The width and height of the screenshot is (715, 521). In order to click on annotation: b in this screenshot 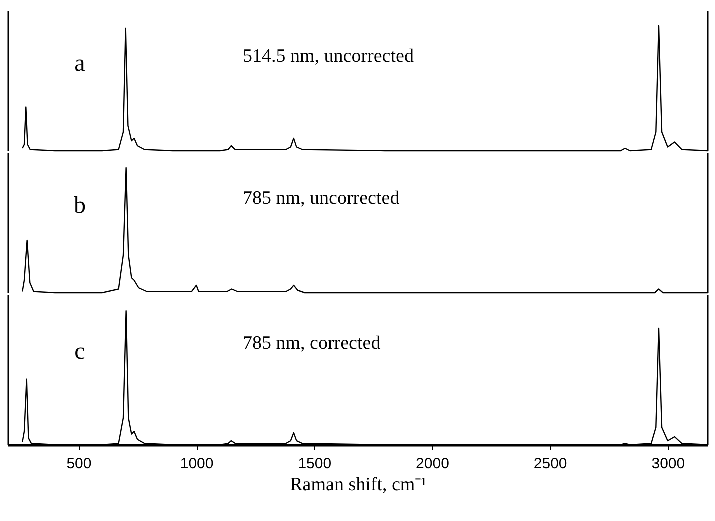, I will do `click(80, 206)`.